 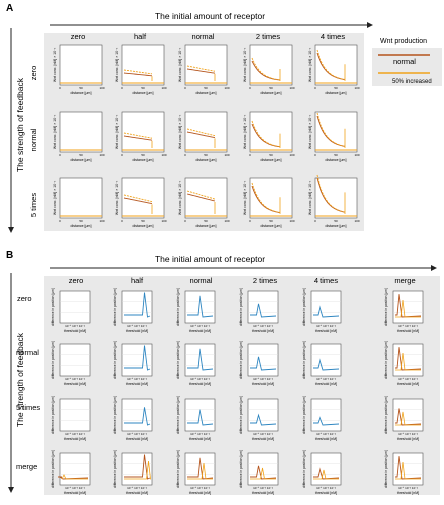 I want to click on legend-label-increased: 50% increased, so click(x=412, y=82).